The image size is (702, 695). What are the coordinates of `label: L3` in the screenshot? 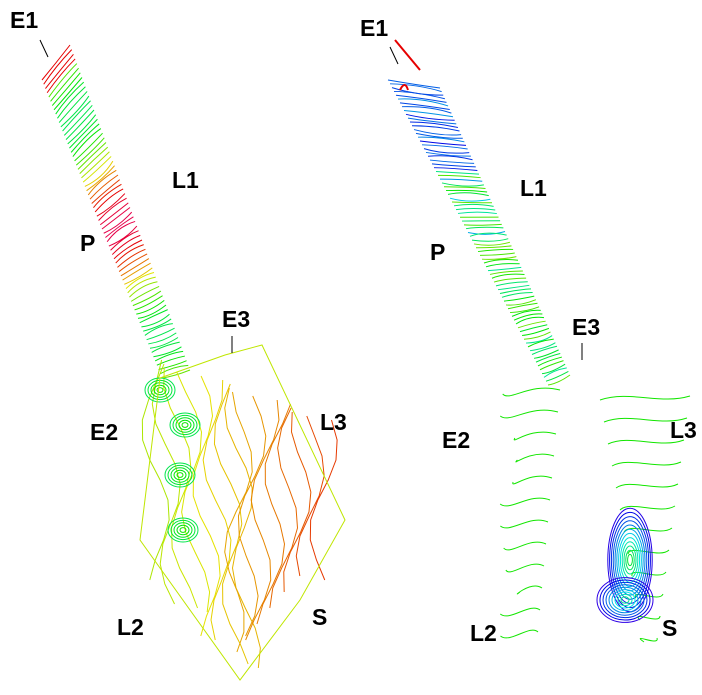 It's located at (683, 430).